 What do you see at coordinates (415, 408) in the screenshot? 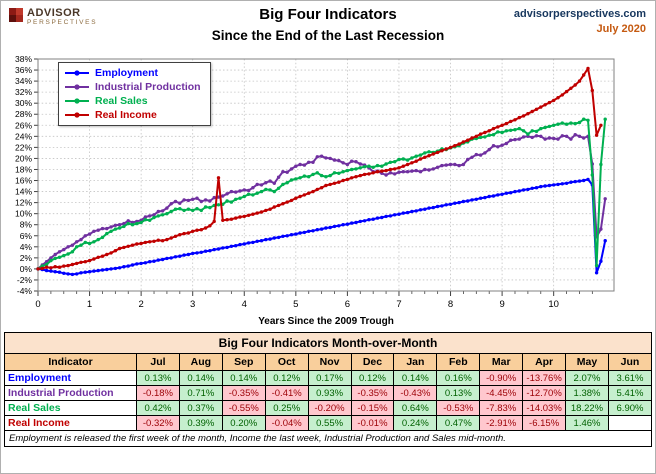
I see `value-cell: 0.64%` at bounding box center [415, 408].